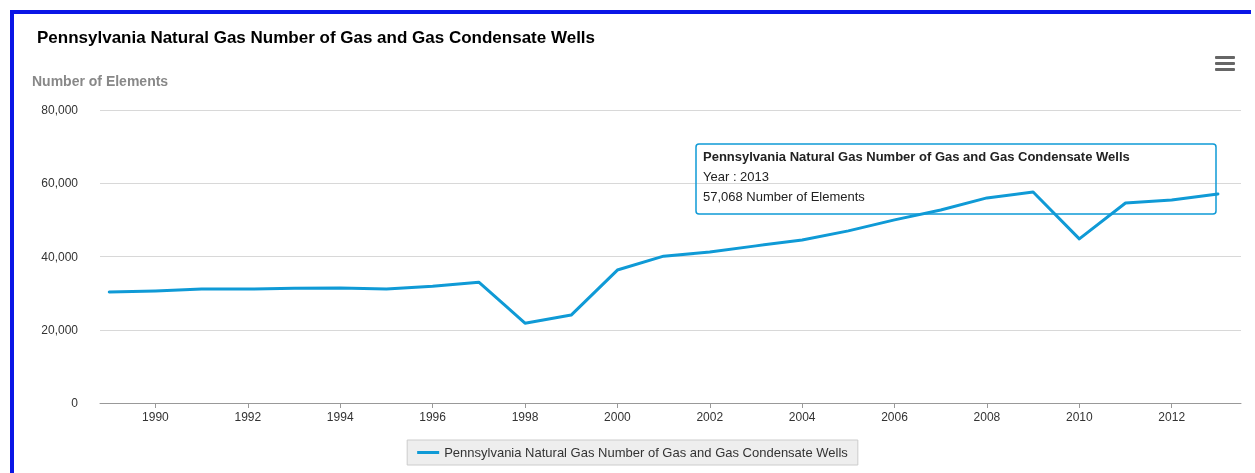 The height and width of the screenshot is (473, 1255). What do you see at coordinates (248, 417) in the screenshot?
I see `x-tick-label: 1992` at bounding box center [248, 417].